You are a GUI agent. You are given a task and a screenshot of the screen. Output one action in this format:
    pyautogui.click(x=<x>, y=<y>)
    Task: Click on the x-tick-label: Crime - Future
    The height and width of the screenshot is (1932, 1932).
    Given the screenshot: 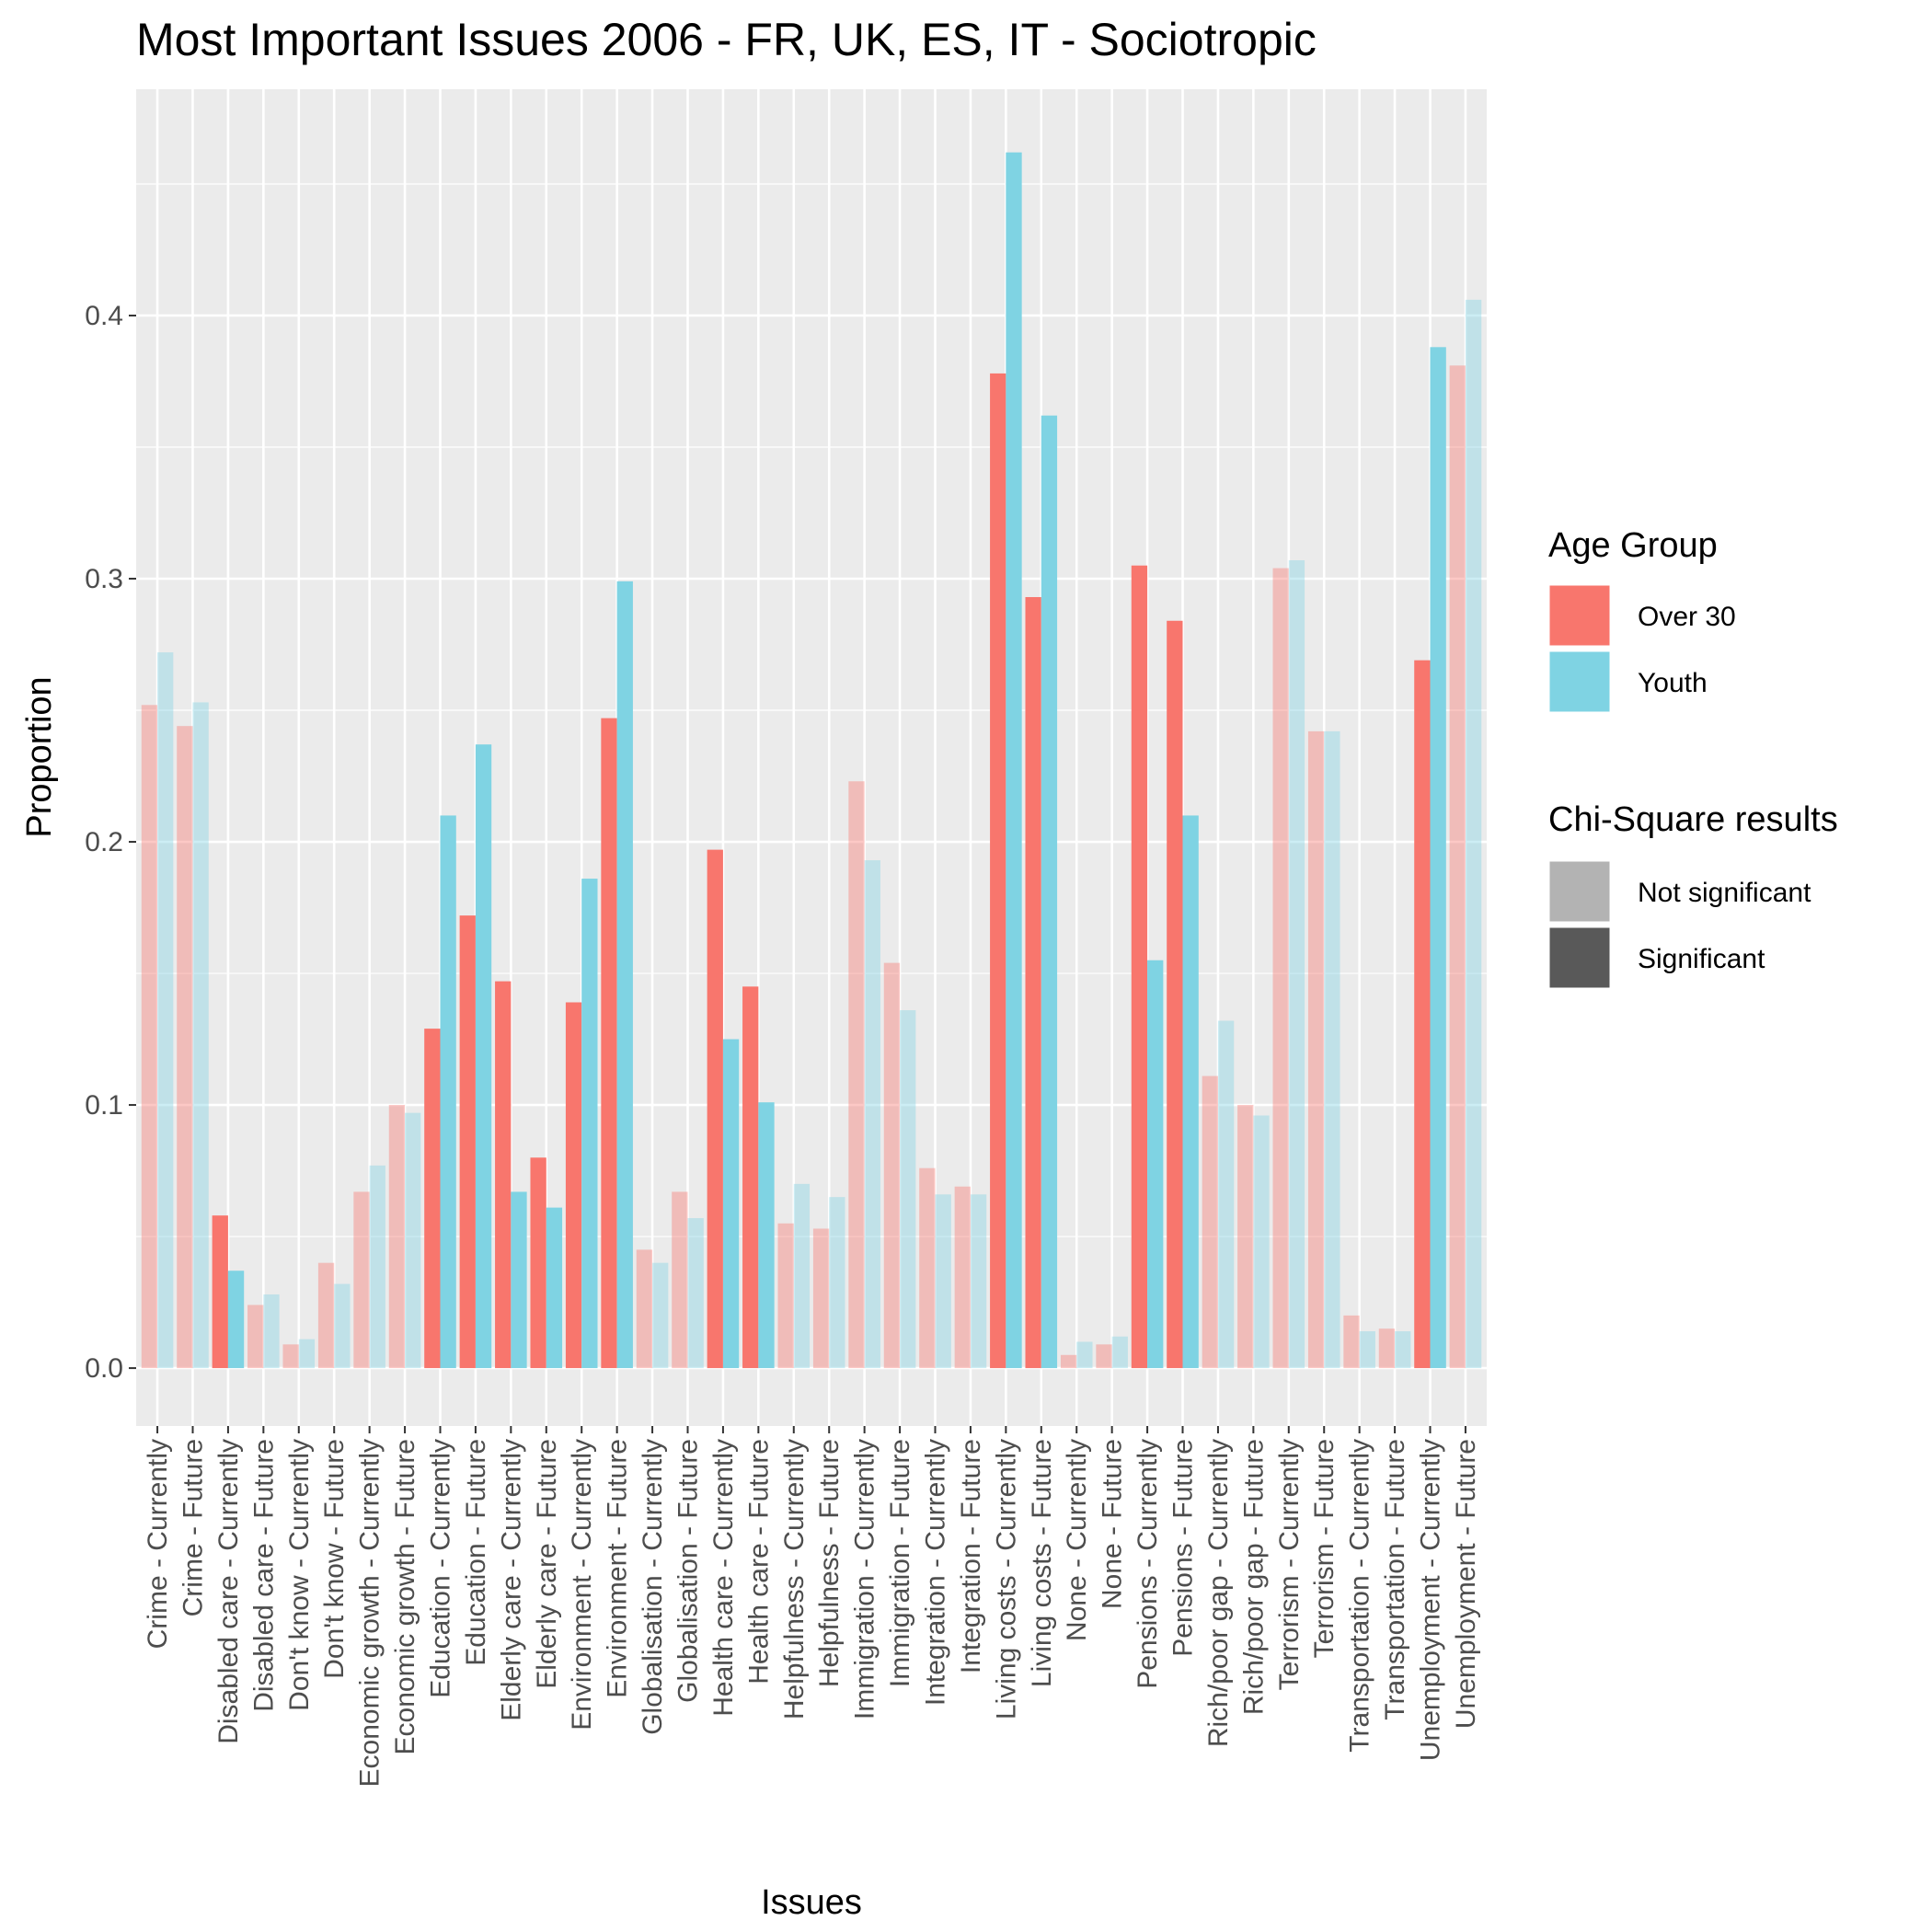 What is the action you would take?
    pyautogui.click(x=193, y=1527)
    